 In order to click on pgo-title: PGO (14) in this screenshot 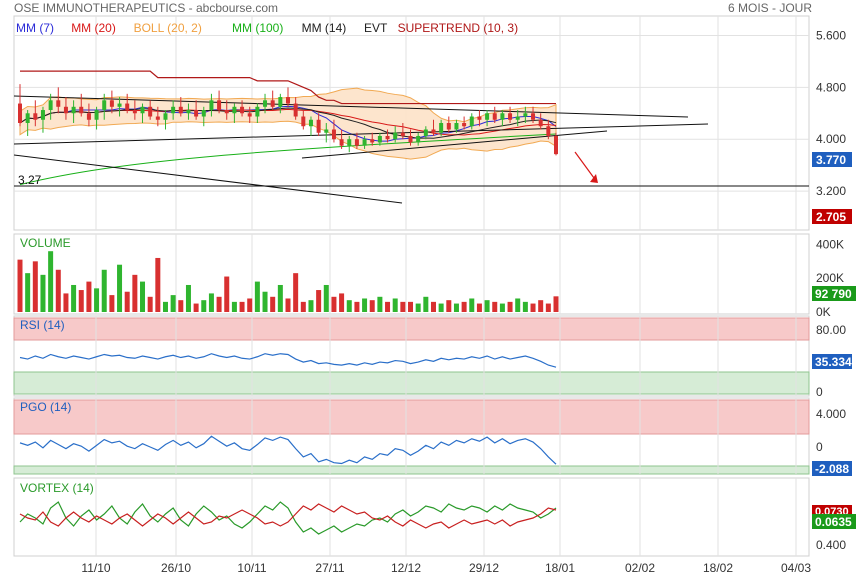, I will do `click(45, 407)`.